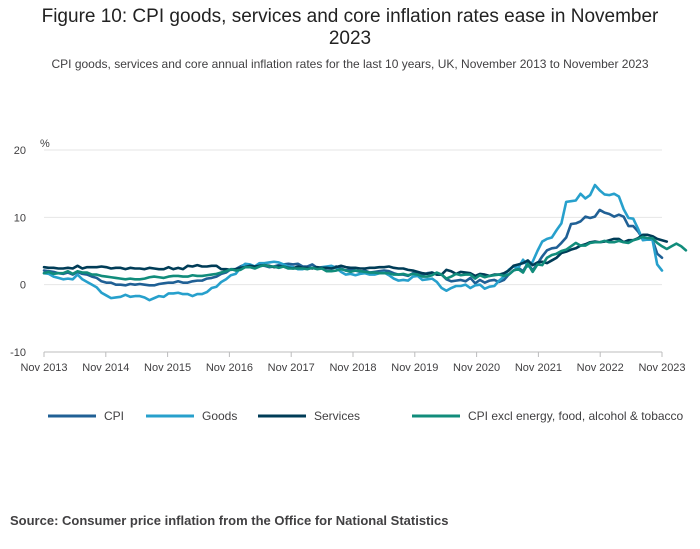  Describe the element at coordinates (18, 353) in the screenshot. I see `y-tick-label: -10` at that location.